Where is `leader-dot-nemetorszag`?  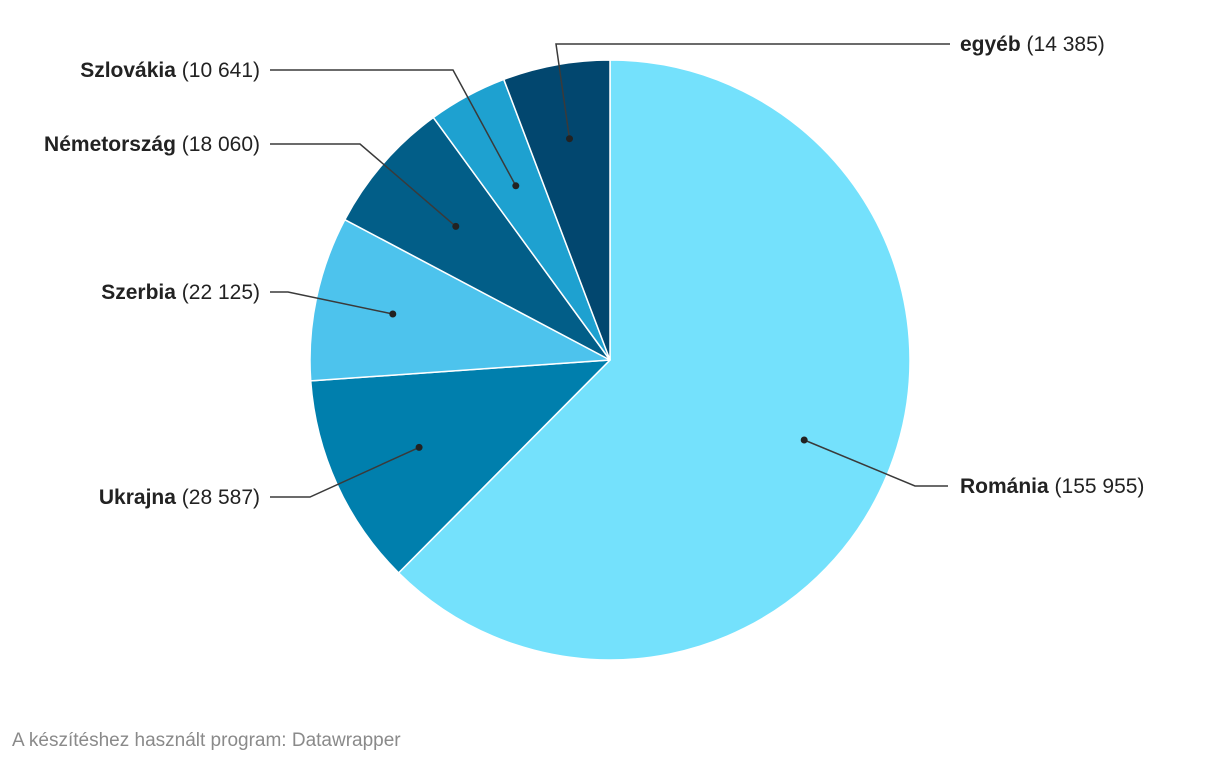
leader-dot-nemetorszag is located at coordinates (456, 226).